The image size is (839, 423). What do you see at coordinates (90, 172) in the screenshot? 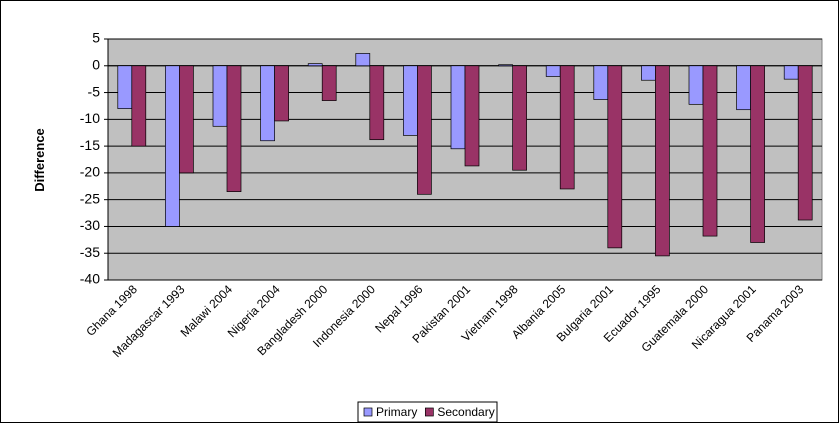
I see `y-tick-label: -20` at bounding box center [90, 172].